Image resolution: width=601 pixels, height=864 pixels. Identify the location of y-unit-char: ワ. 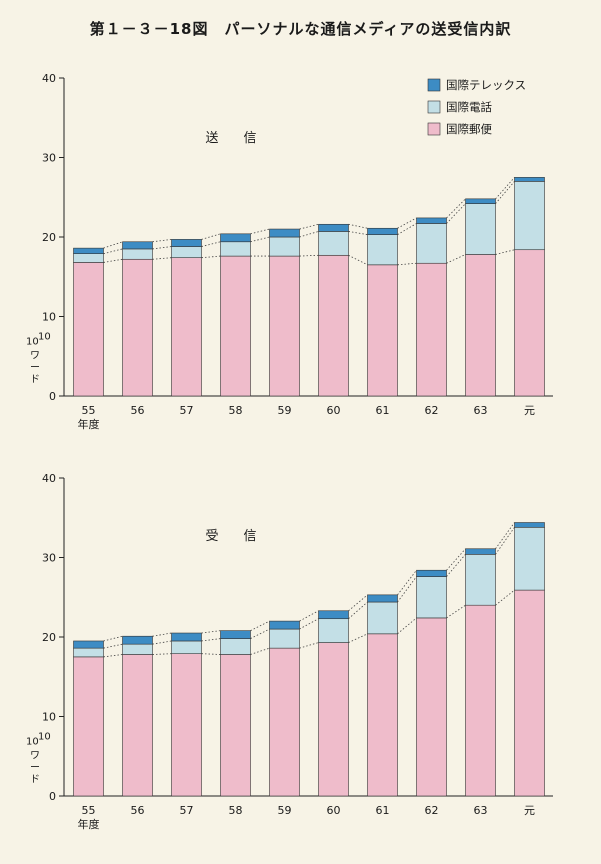
(35, 755).